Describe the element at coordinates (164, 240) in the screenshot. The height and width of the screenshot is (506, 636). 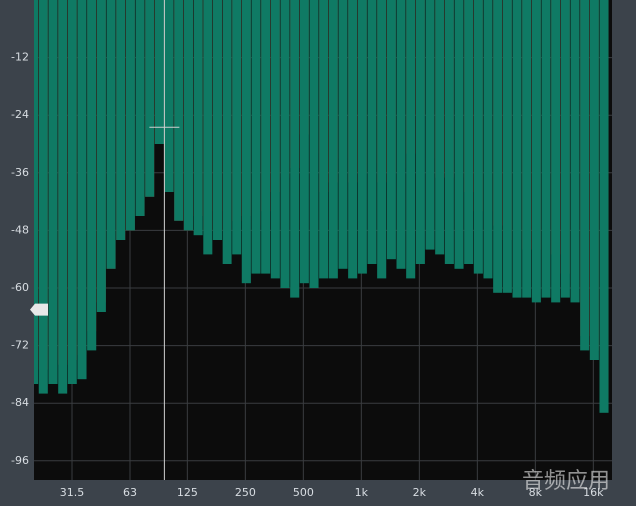
I see `overlay` at that location.